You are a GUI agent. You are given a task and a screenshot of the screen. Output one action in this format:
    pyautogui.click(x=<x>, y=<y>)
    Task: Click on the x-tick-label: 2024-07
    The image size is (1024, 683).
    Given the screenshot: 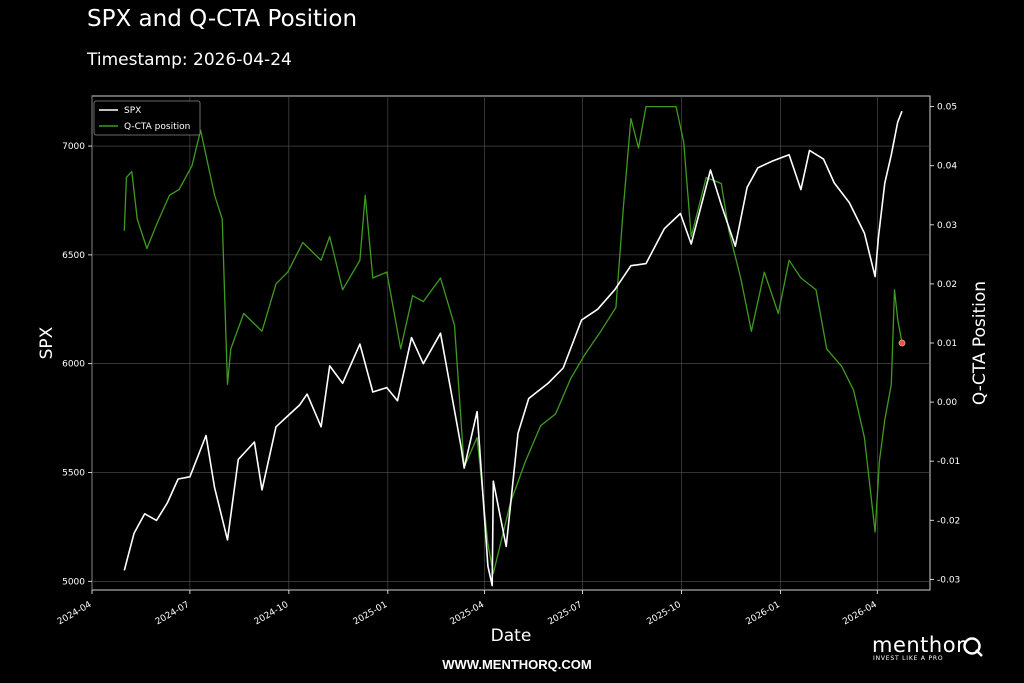 What is the action you would take?
    pyautogui.click(x=173, y=613)
    